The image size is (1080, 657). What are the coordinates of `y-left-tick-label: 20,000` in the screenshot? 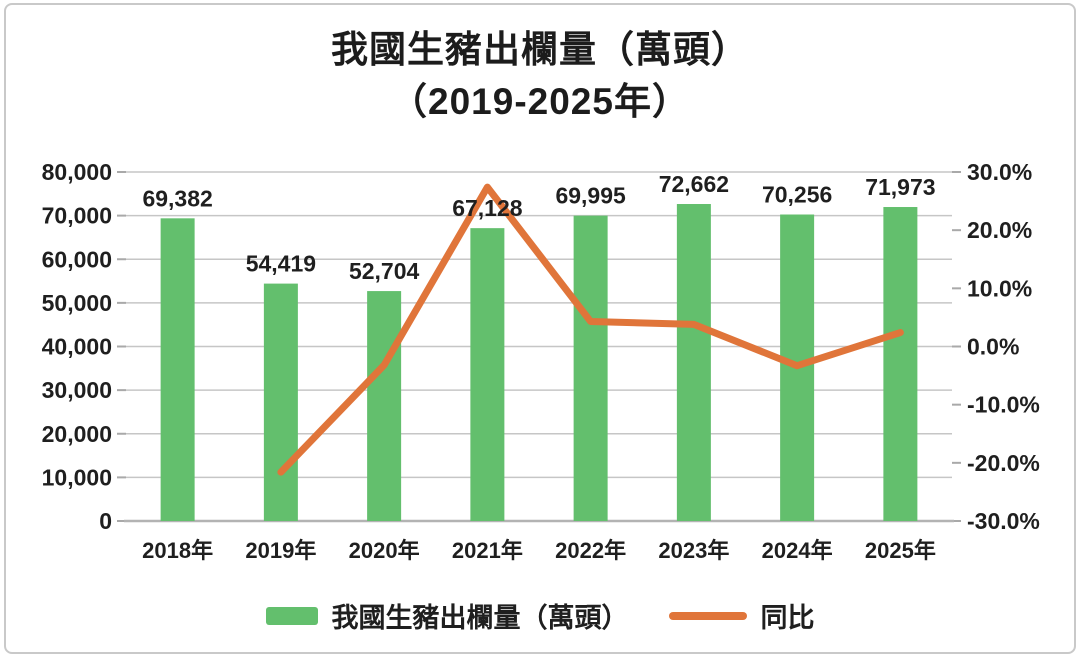 It's located at (77, 434).